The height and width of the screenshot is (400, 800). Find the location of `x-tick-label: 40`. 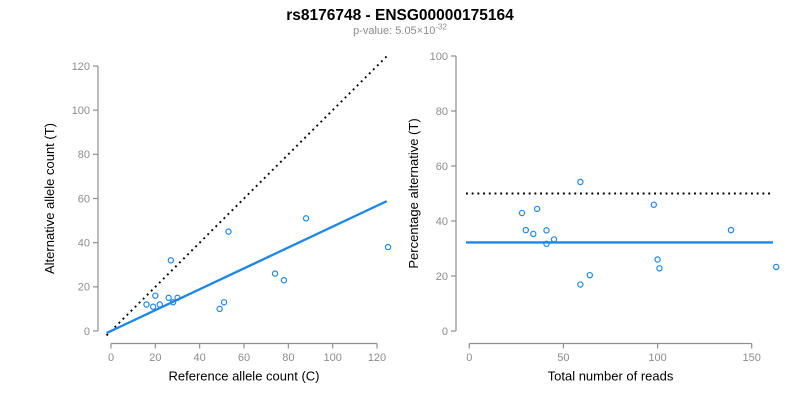

x-tick-label: 40 is located at coordinates (200, 358).